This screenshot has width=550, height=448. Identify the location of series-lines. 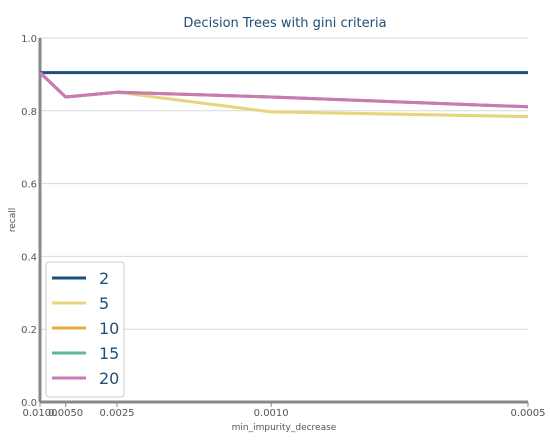
(283, 95).